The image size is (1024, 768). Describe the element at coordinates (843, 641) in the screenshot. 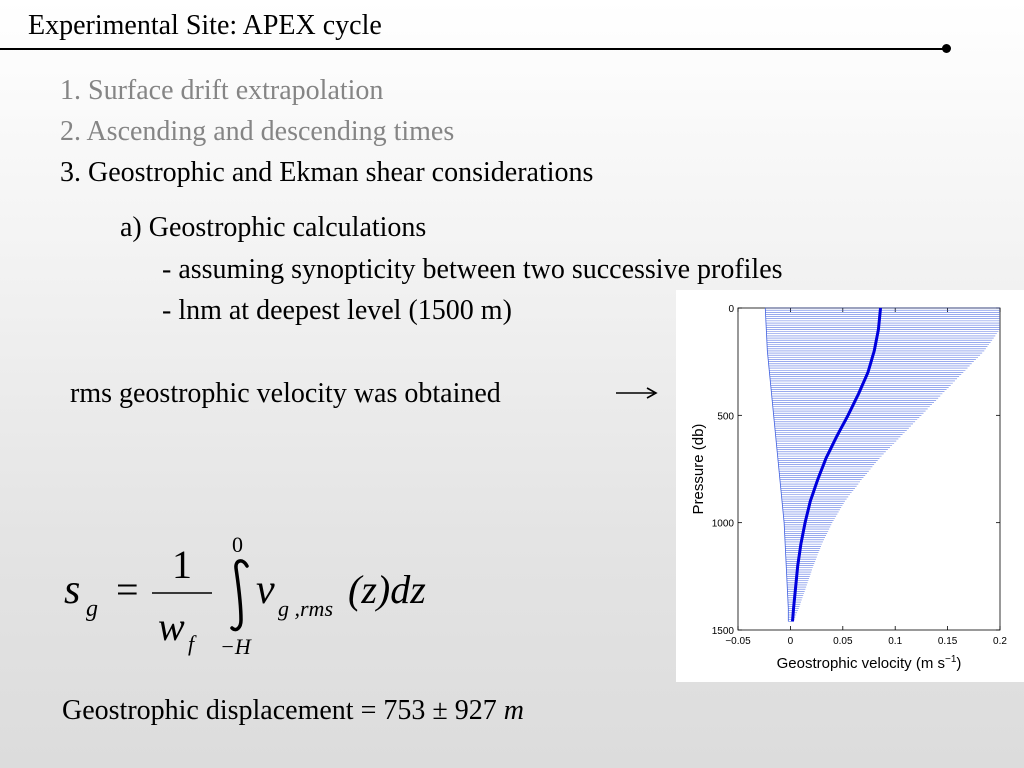

I see `x-tick-label: 0.05` at that location.